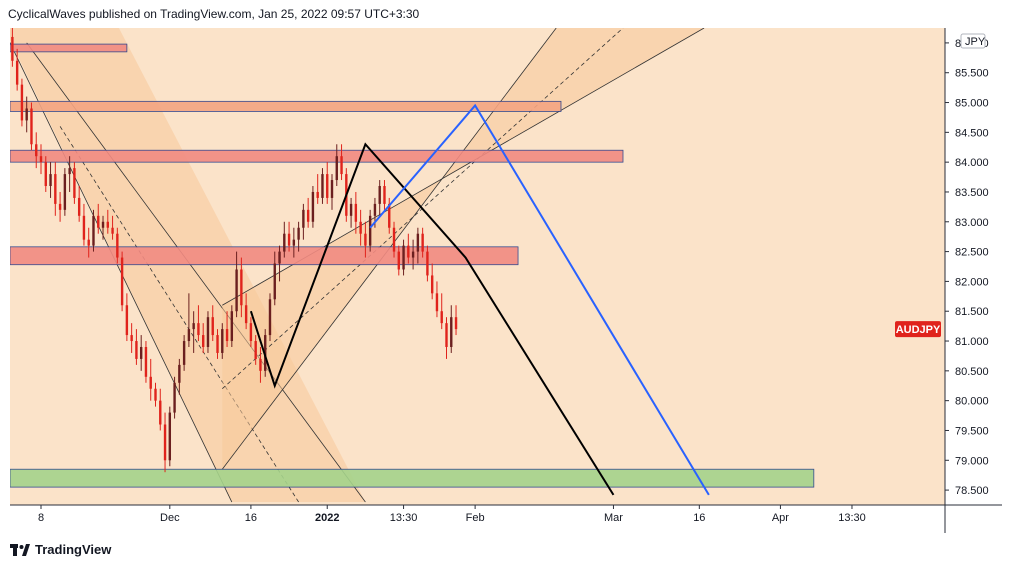 This screenshot has width=1009, height=568. I want to click on y-tick-label: 82.500, so click(972, 253).